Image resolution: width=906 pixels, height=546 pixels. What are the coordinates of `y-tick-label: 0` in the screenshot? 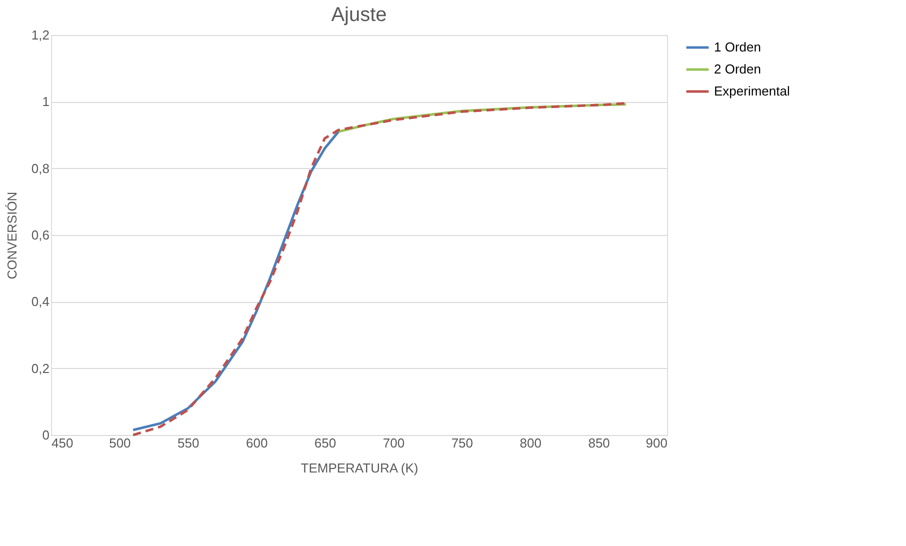 It's located at (46, 435).